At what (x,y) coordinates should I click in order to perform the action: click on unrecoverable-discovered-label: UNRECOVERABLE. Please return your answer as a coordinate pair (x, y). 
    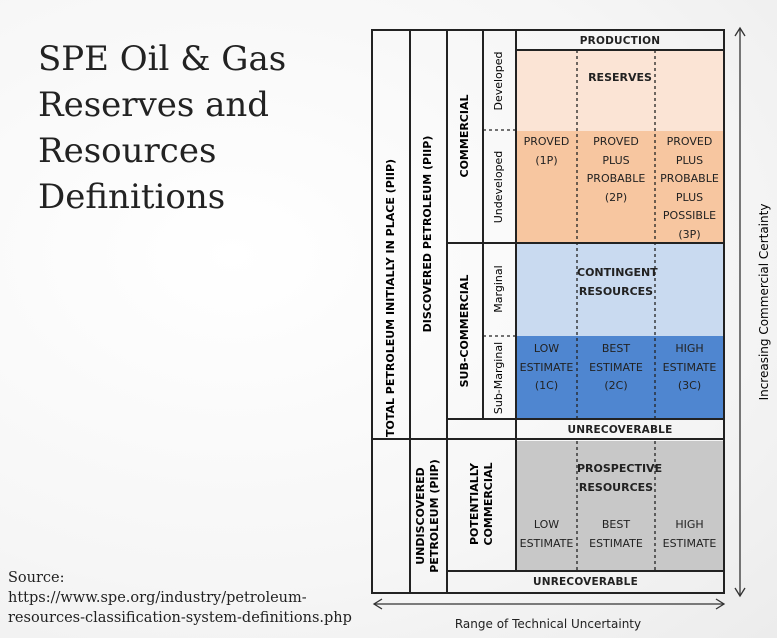
    Looking at the image, I should click on (620, 429).